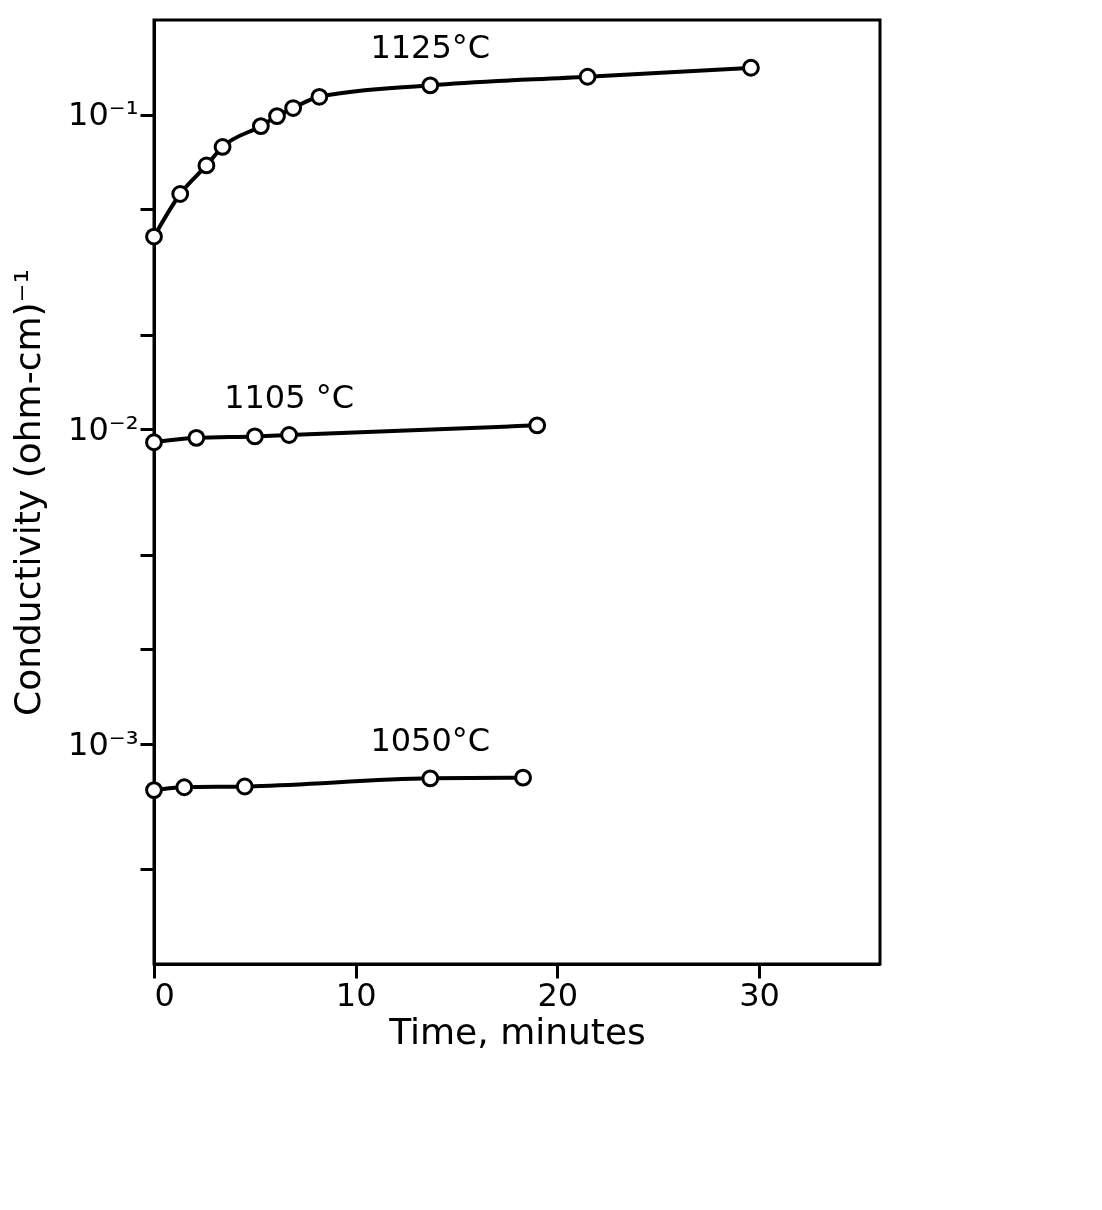 This screenshot has height=1210, width=1102. What do you see at coordinates (164, 994) in the screenshot?
I see `x-tick-label: 0` at bounding box center [164, 994].